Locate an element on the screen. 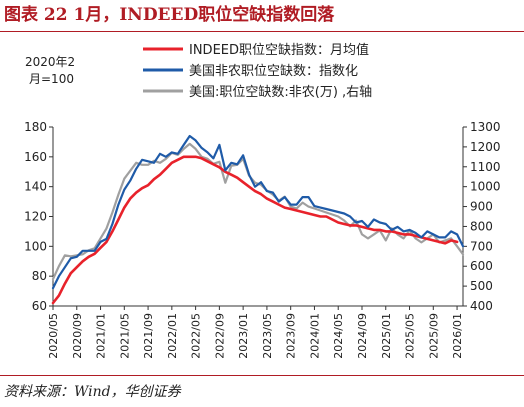 The height and width of the screenshot is (407, 524). x-tick-label: 2021/01 is located at coordinates (101, 336).